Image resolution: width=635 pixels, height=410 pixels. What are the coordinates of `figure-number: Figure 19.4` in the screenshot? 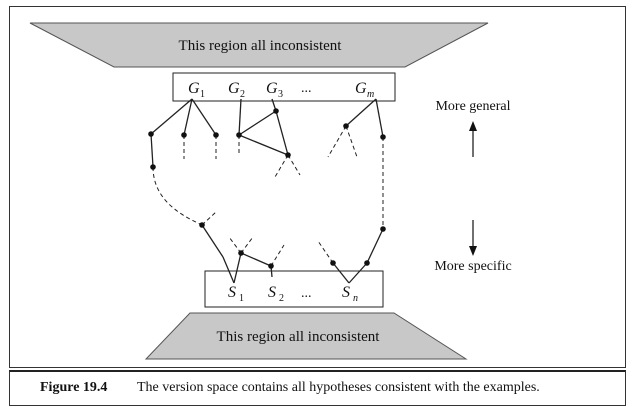 It's located at (74, 387).